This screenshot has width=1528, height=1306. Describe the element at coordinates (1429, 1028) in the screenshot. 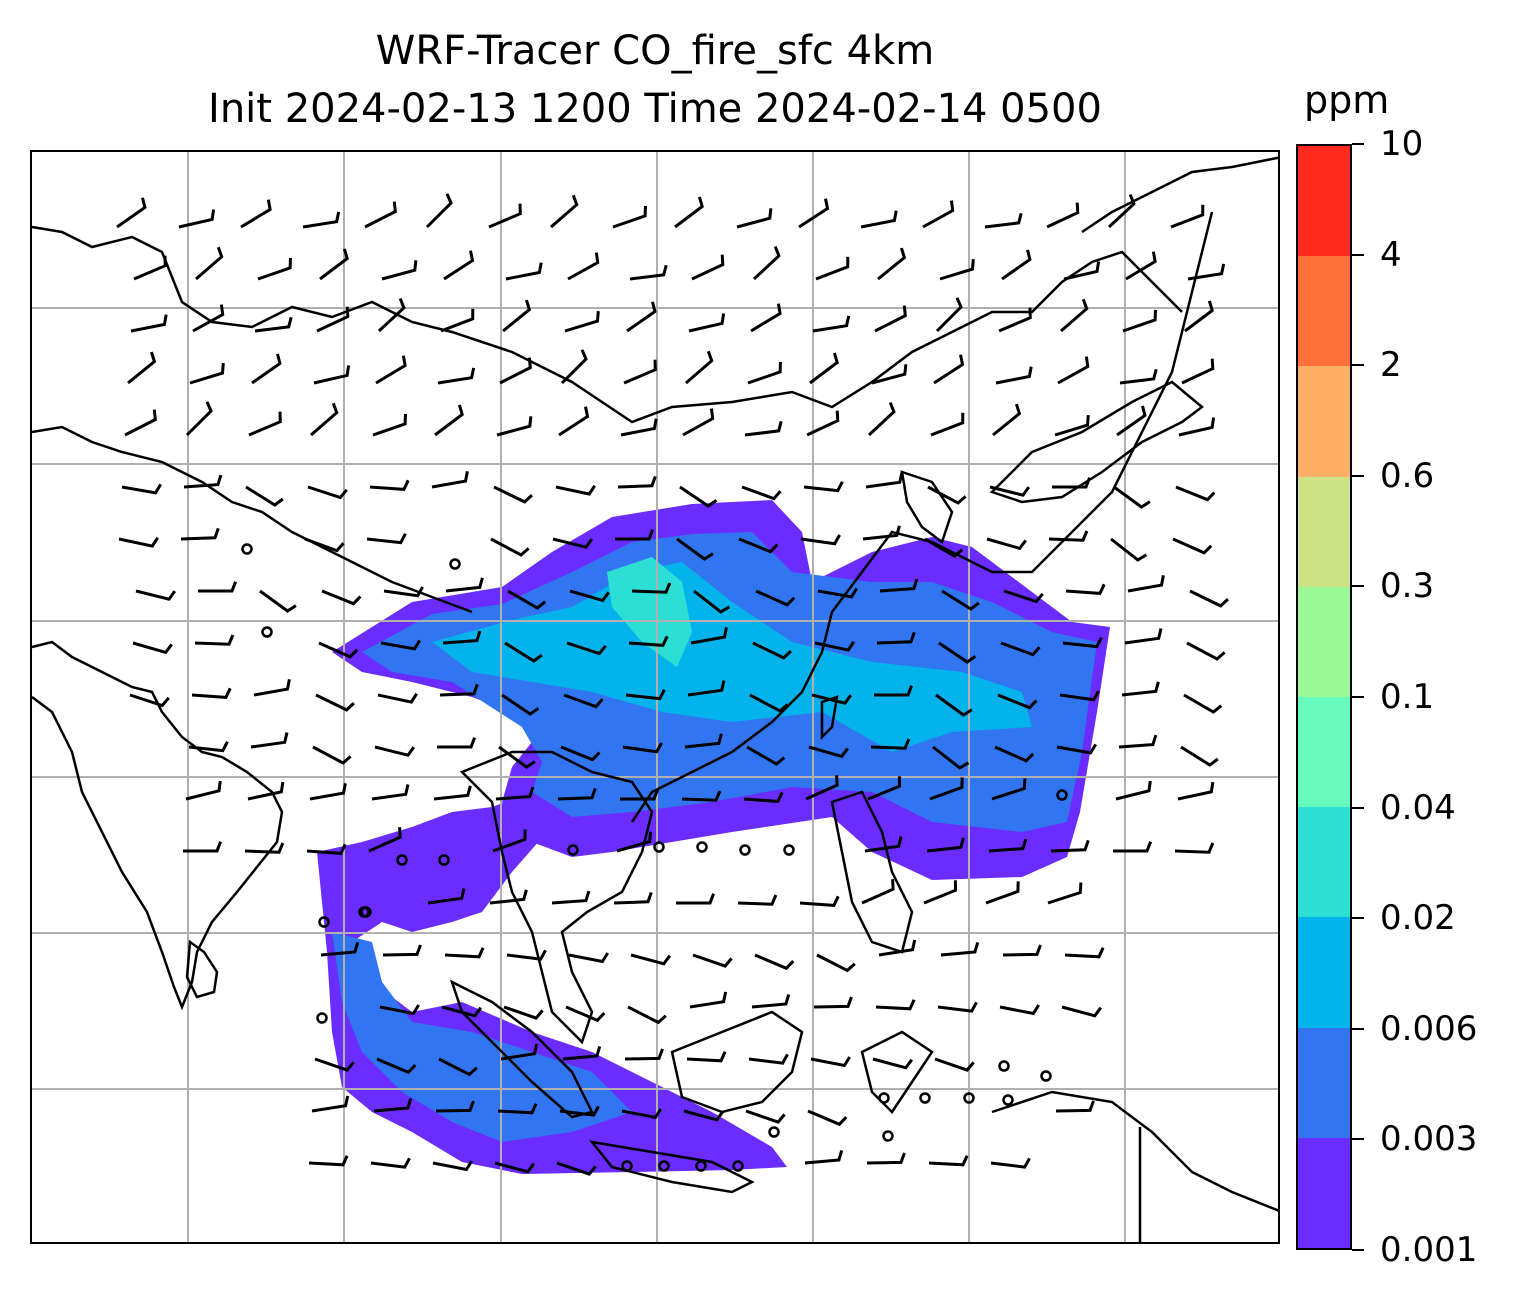

I see `colorbar-tick-label: 0.006` at that location.